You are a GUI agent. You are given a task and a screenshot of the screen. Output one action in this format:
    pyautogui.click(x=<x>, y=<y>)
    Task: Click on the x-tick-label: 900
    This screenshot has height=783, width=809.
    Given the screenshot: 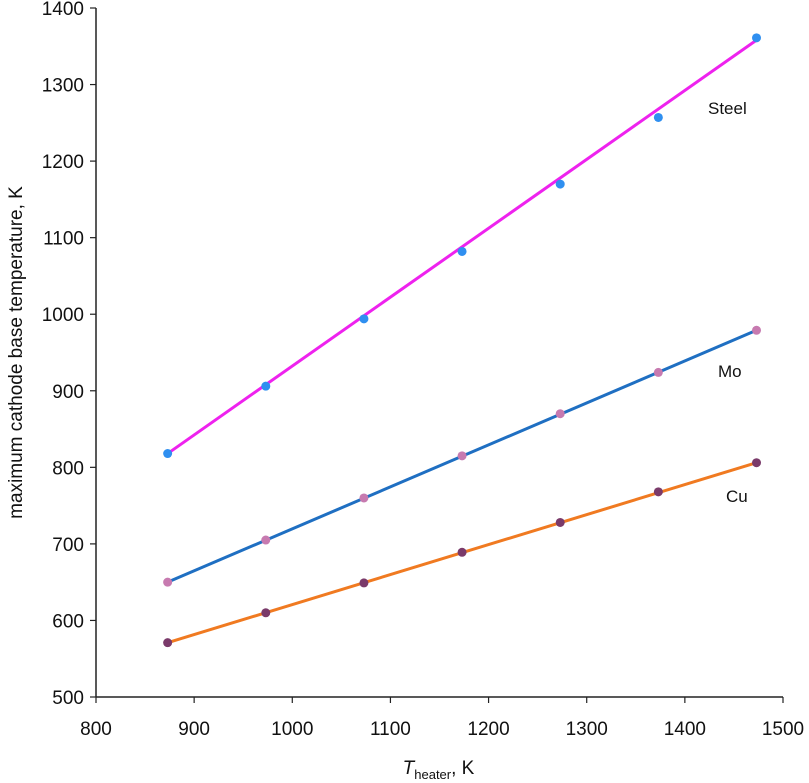 What is the action you would take?
    pyautogui.click(x=194, y=729)
    